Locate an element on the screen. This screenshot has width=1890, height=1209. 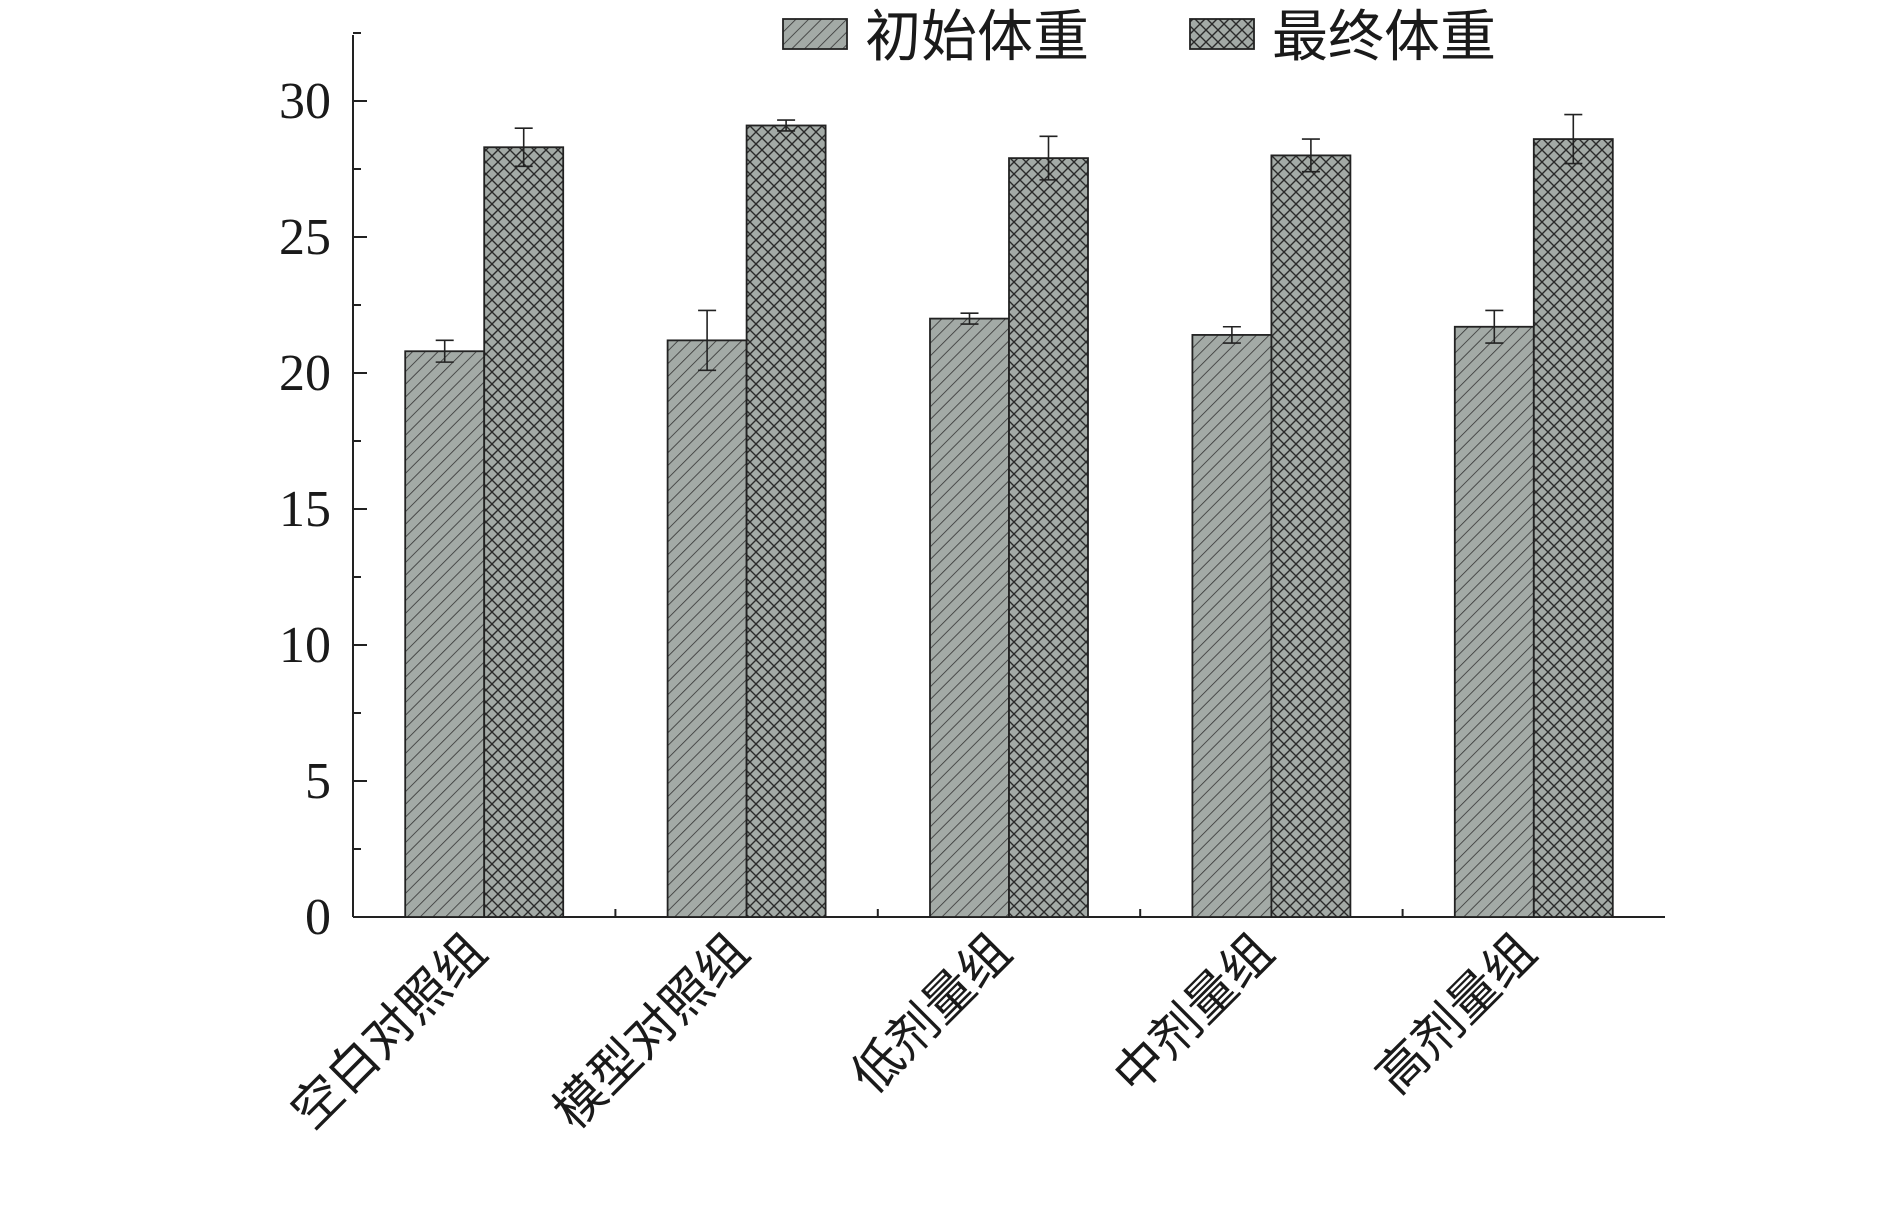
y-tick-label: 20 is located at coordinates (305, 373).